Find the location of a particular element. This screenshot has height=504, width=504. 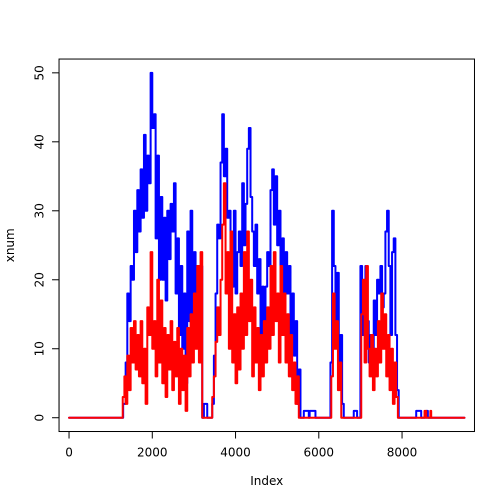

y-tick-label: 50 is located at coordinates (40, 72).